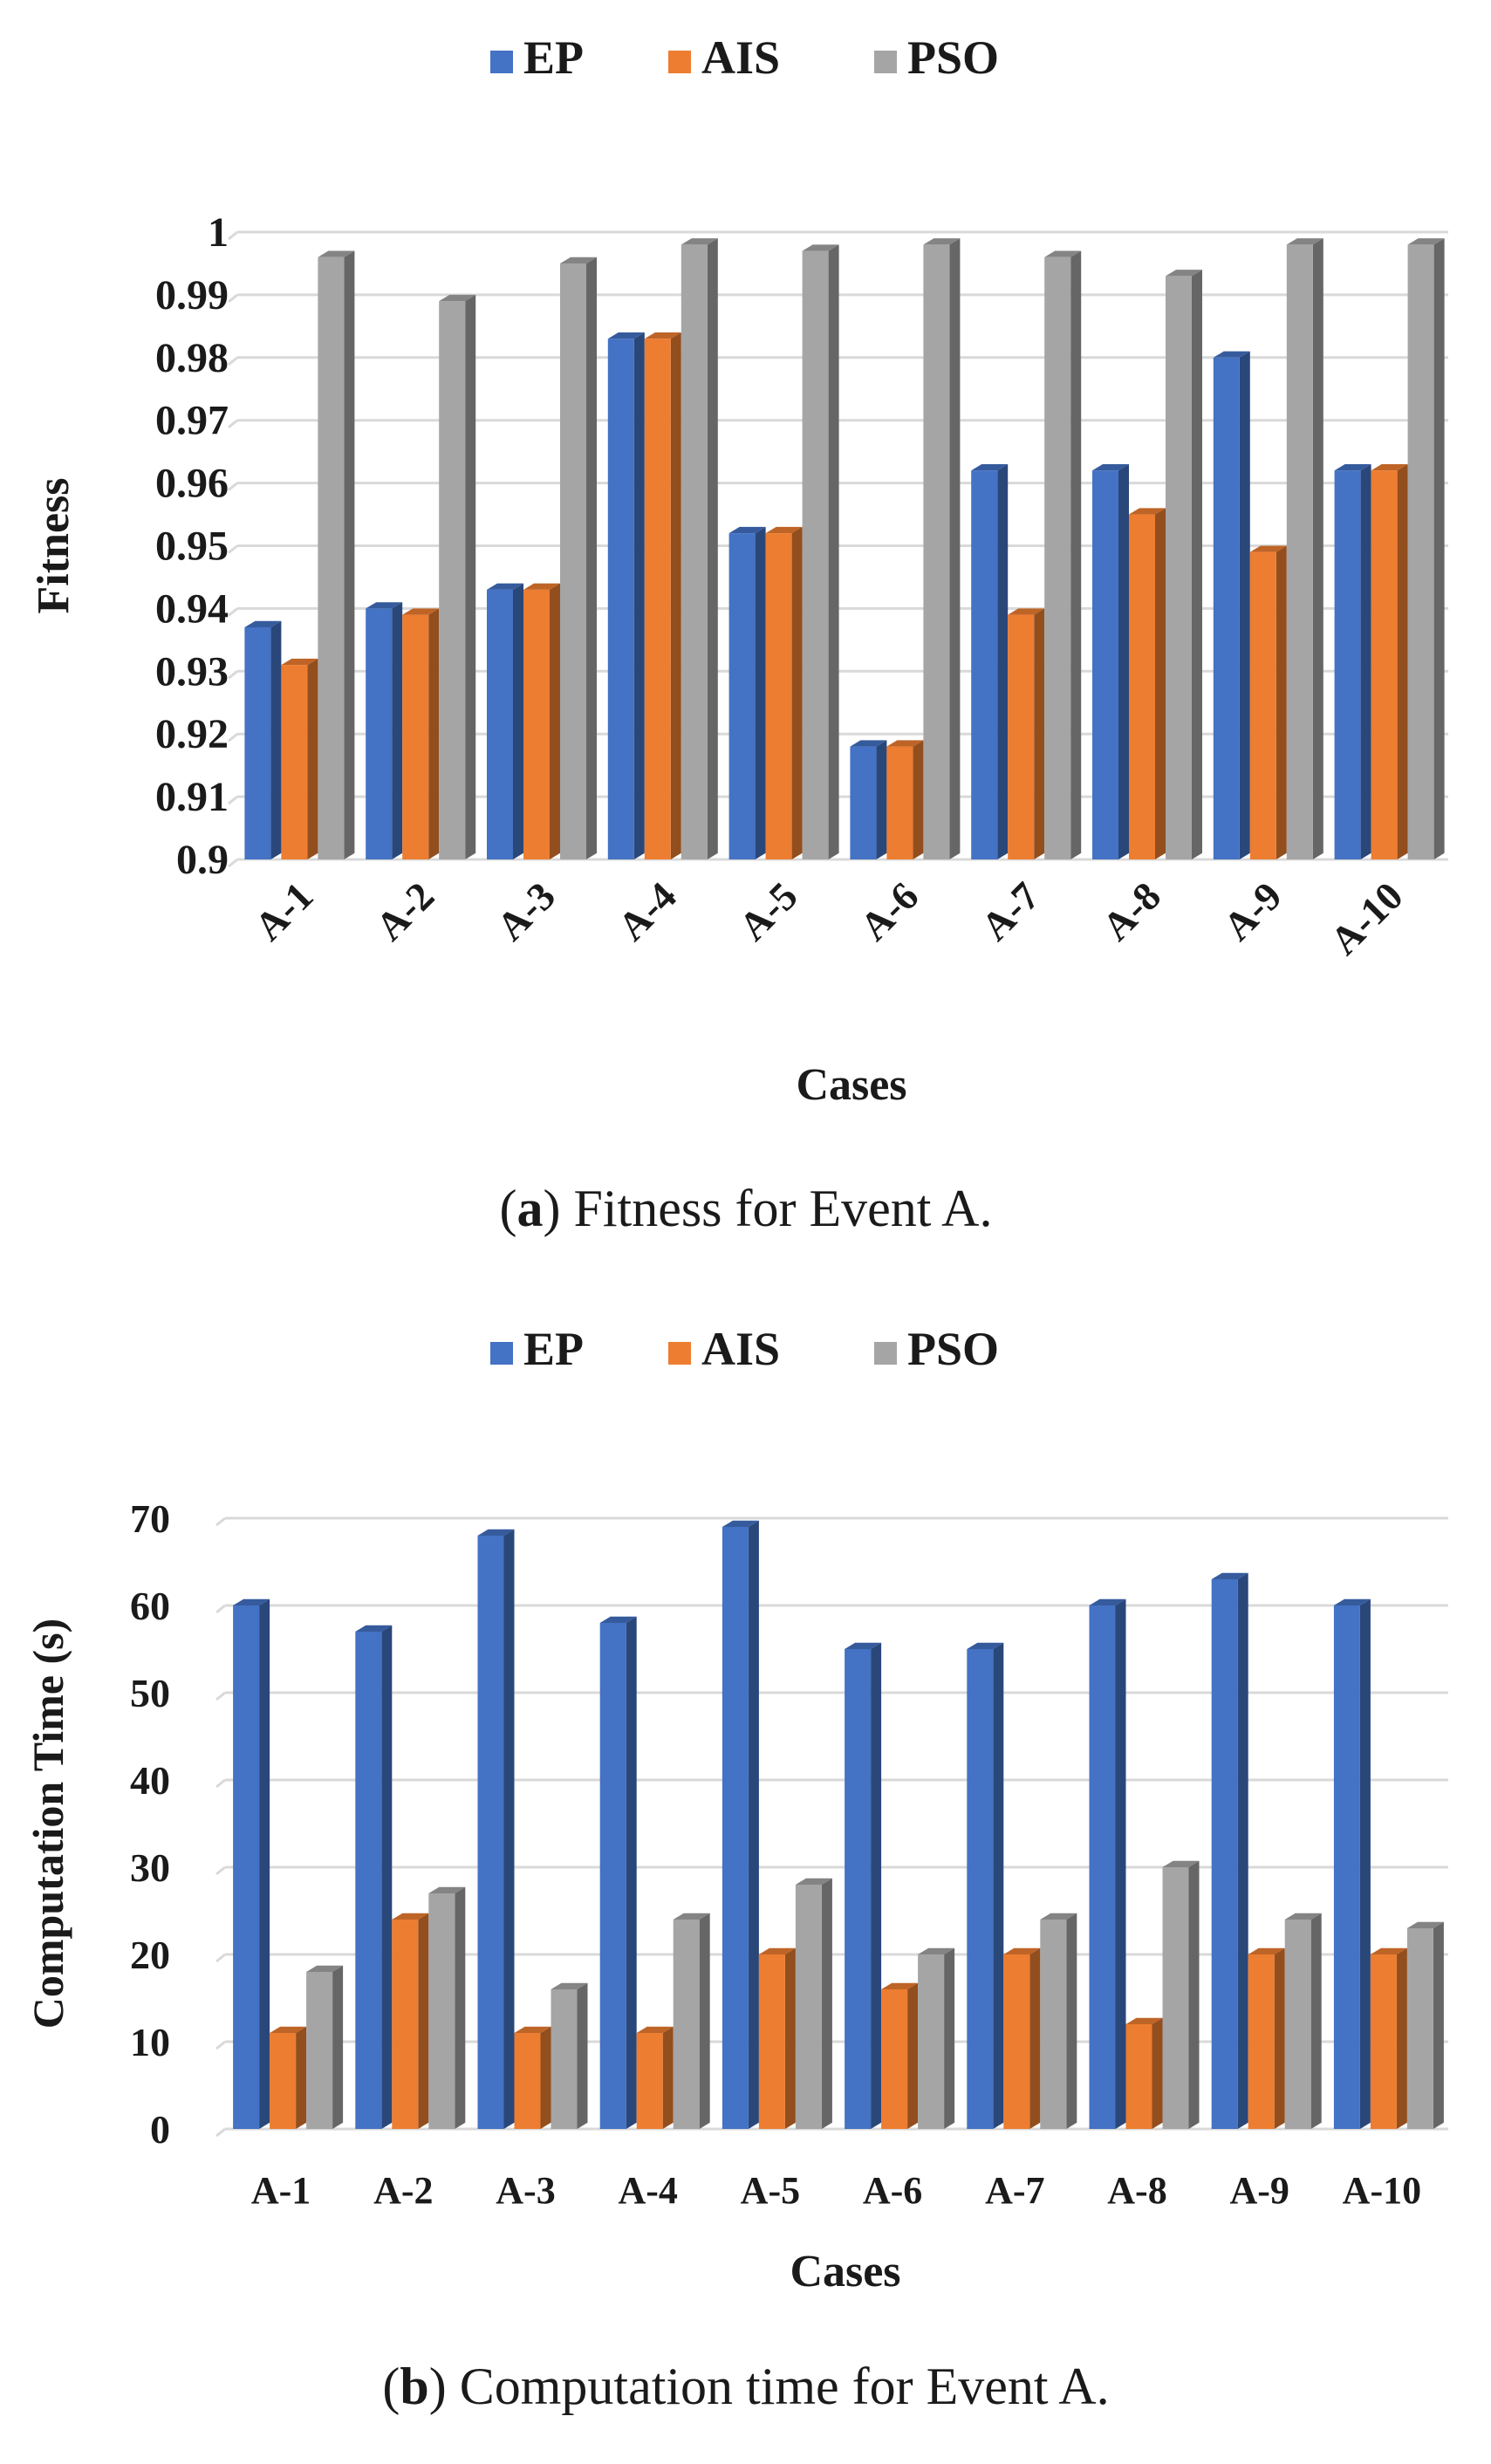  What do you see at coordinates (885, 1353) in the screenshot?
I see `legend-swatch-pso` at bounding box center [885, 1353].